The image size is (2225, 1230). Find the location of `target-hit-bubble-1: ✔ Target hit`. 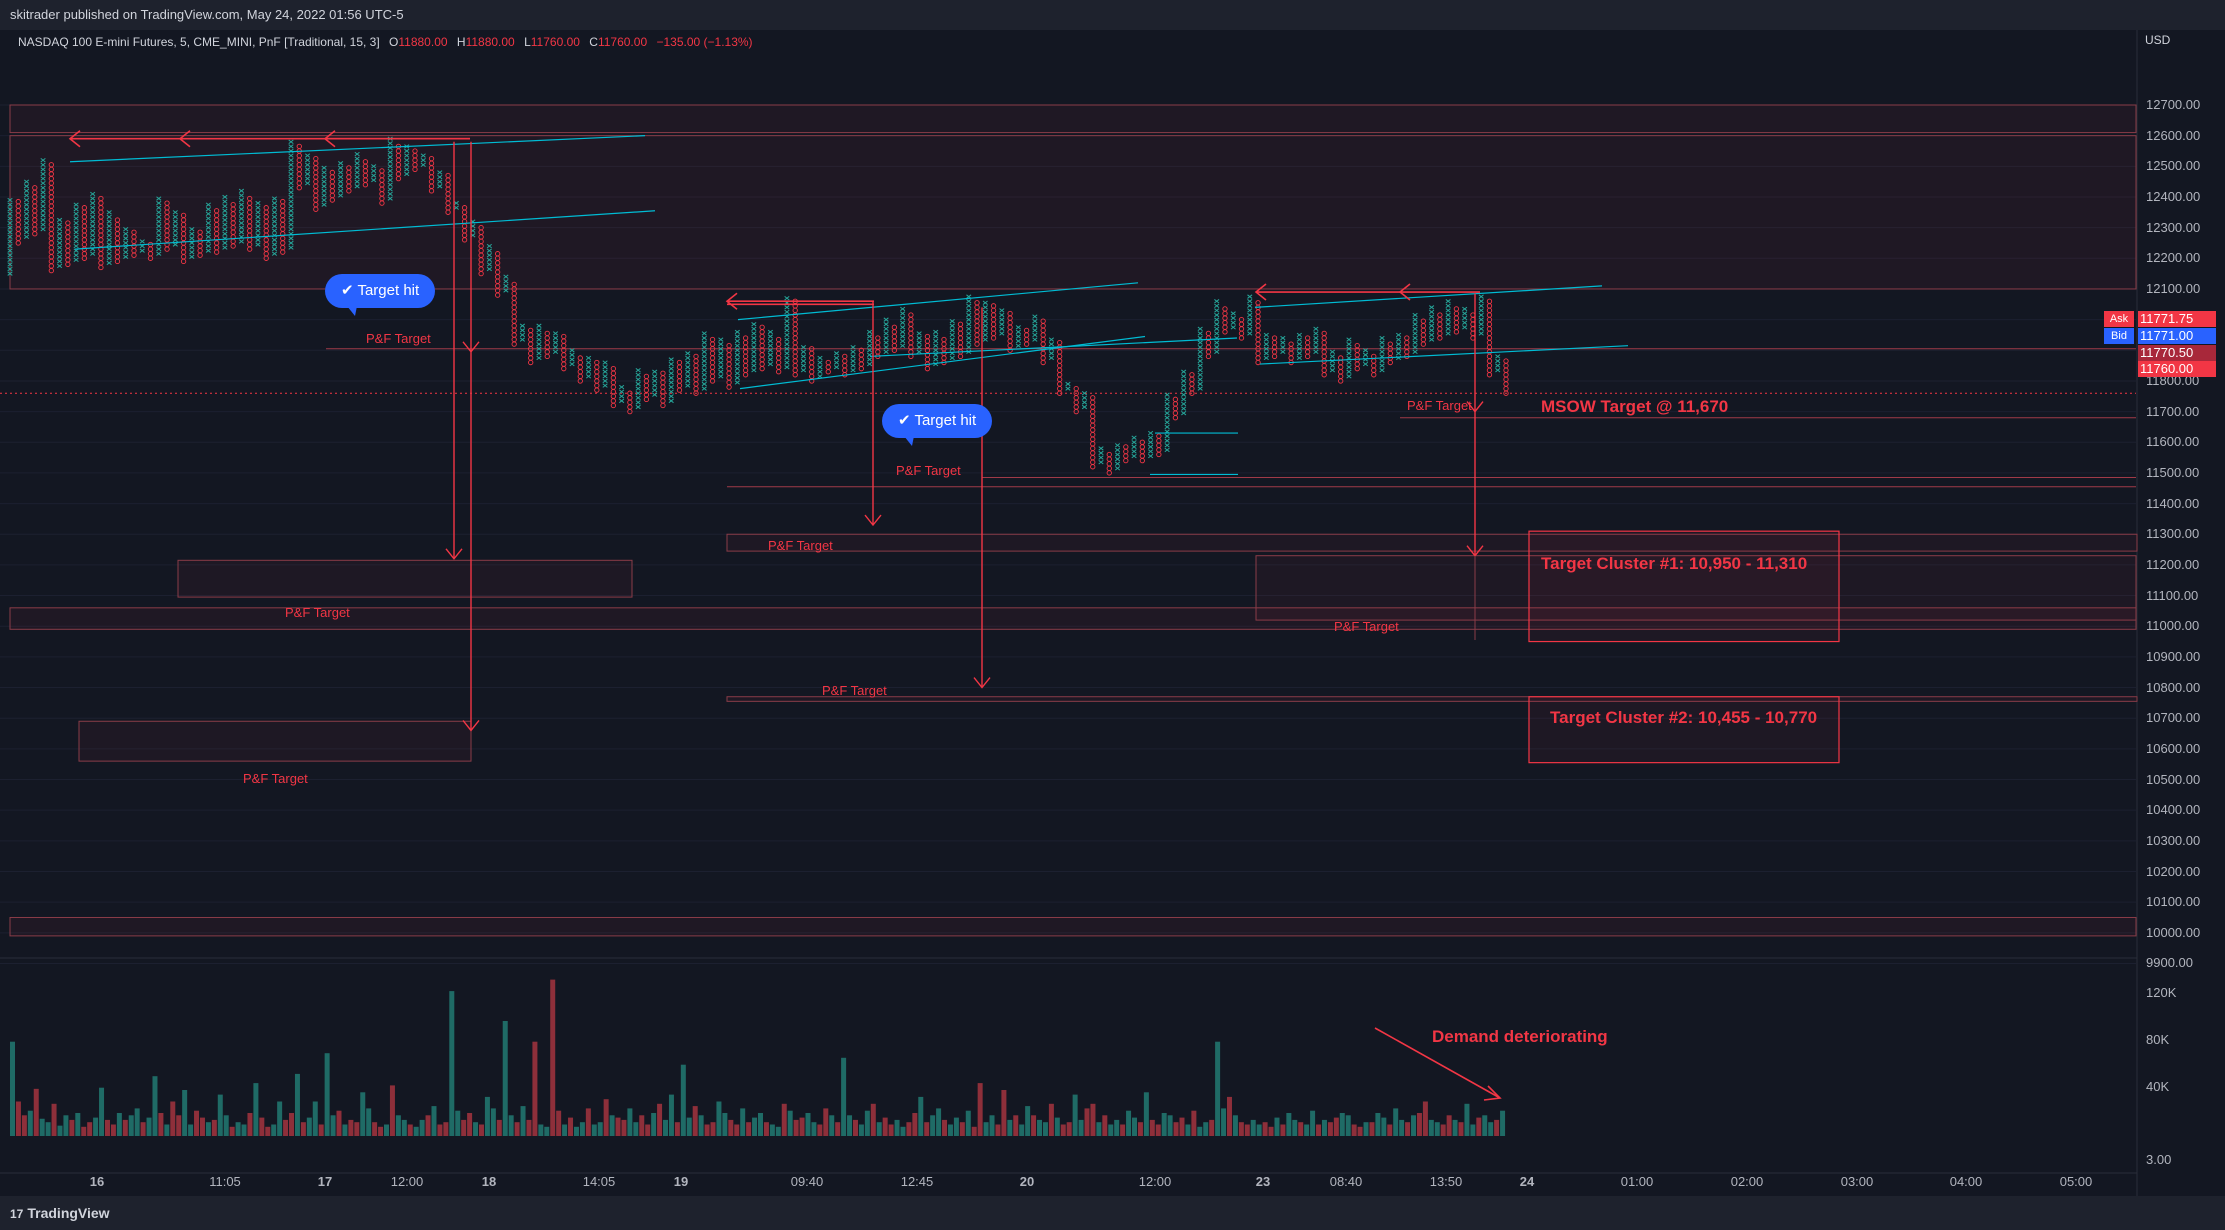

target-hit-bubble-1: ✔ Target hit is located at coordinates (380, 295).